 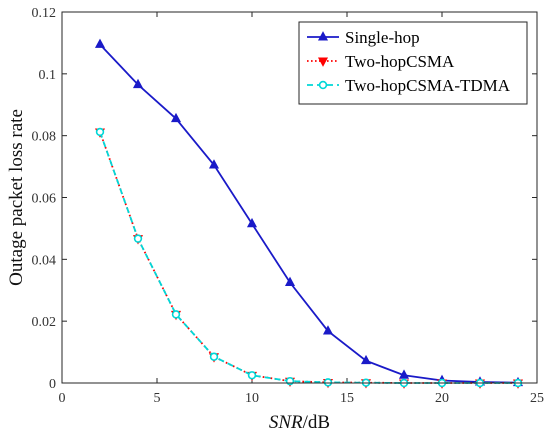 I want to click on x-axis-title-suffix: /dB, so click(x=316, y=422).